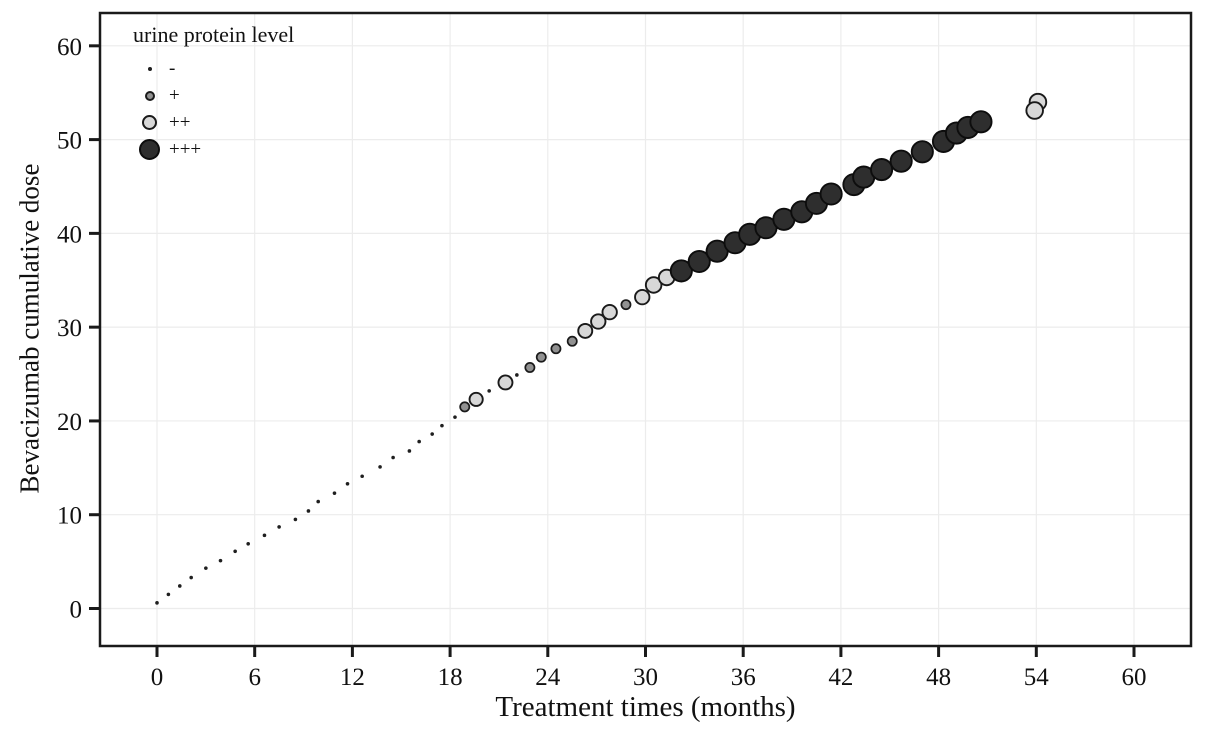 The image size is (1205, 738). I want to click on y-tick-label: 50, so click(69, 141).